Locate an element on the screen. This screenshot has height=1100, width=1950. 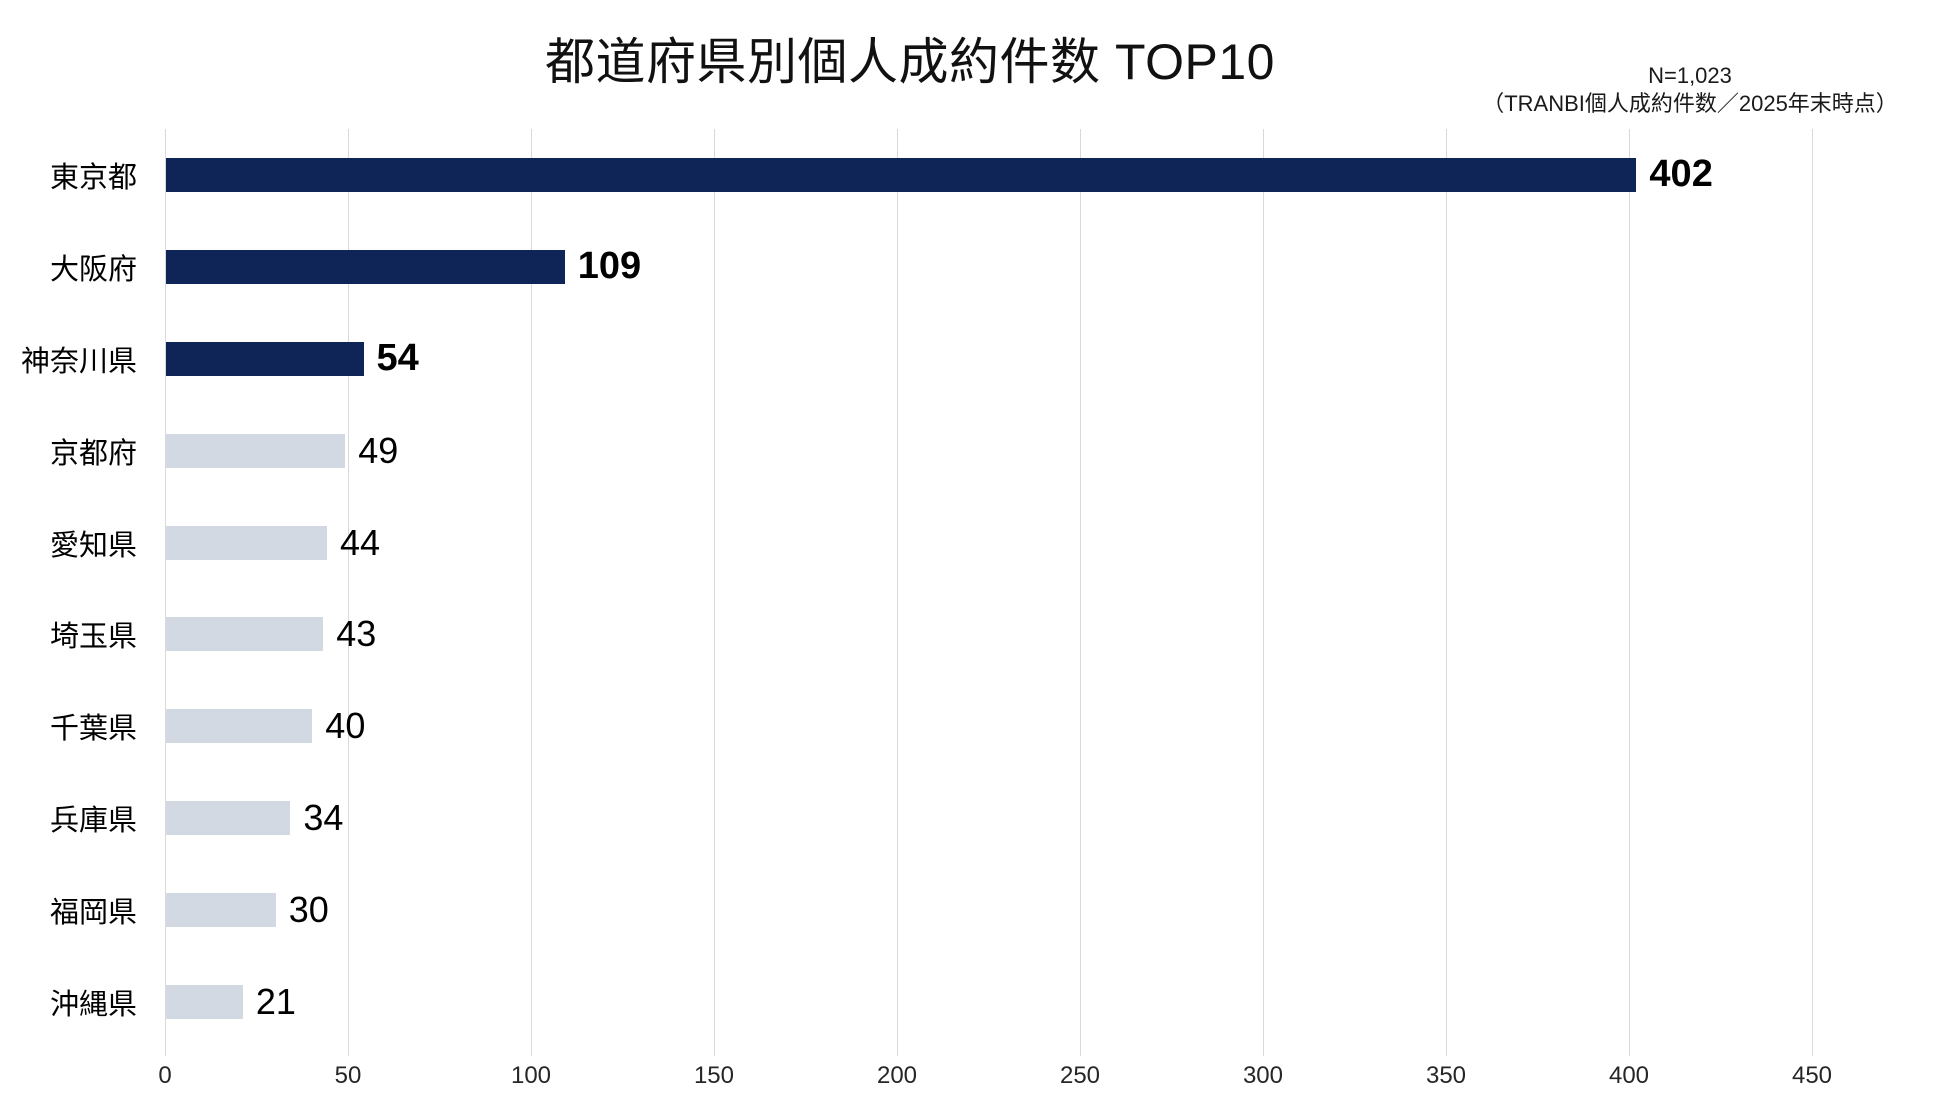
category-label: 京都府 is located at coordinates (93, 453).